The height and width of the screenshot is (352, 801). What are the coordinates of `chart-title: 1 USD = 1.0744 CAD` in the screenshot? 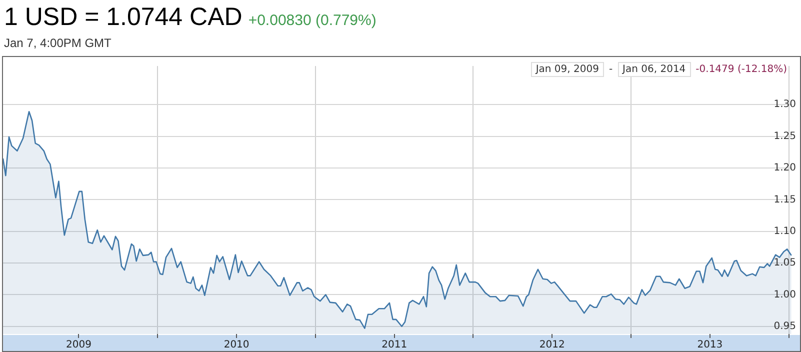 It's located at (123, 17).